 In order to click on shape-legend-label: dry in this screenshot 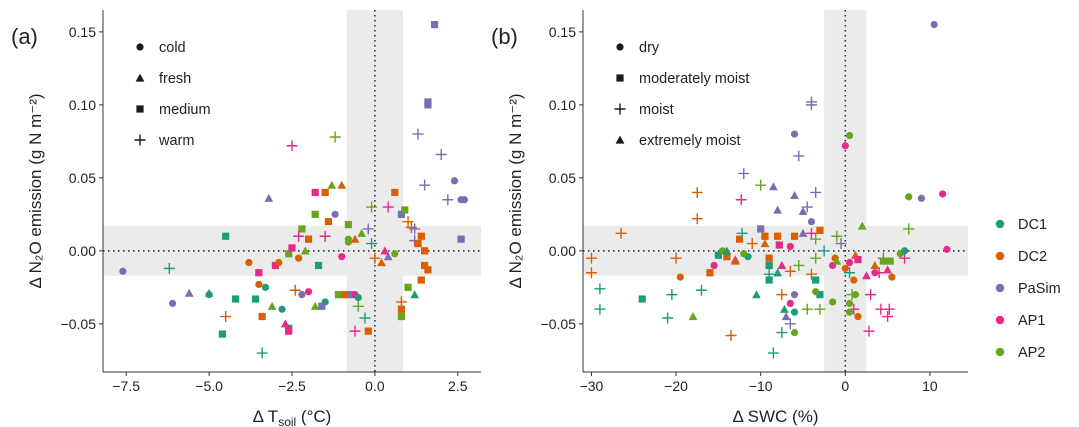, I will do `click(649, 48)`.